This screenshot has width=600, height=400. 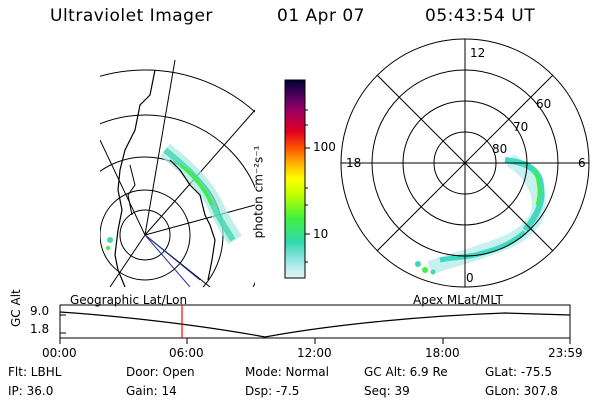 What do you see at coordinates (297, 179) in the screenshot?
I see `colorbar` at bounding box center [297, 179].